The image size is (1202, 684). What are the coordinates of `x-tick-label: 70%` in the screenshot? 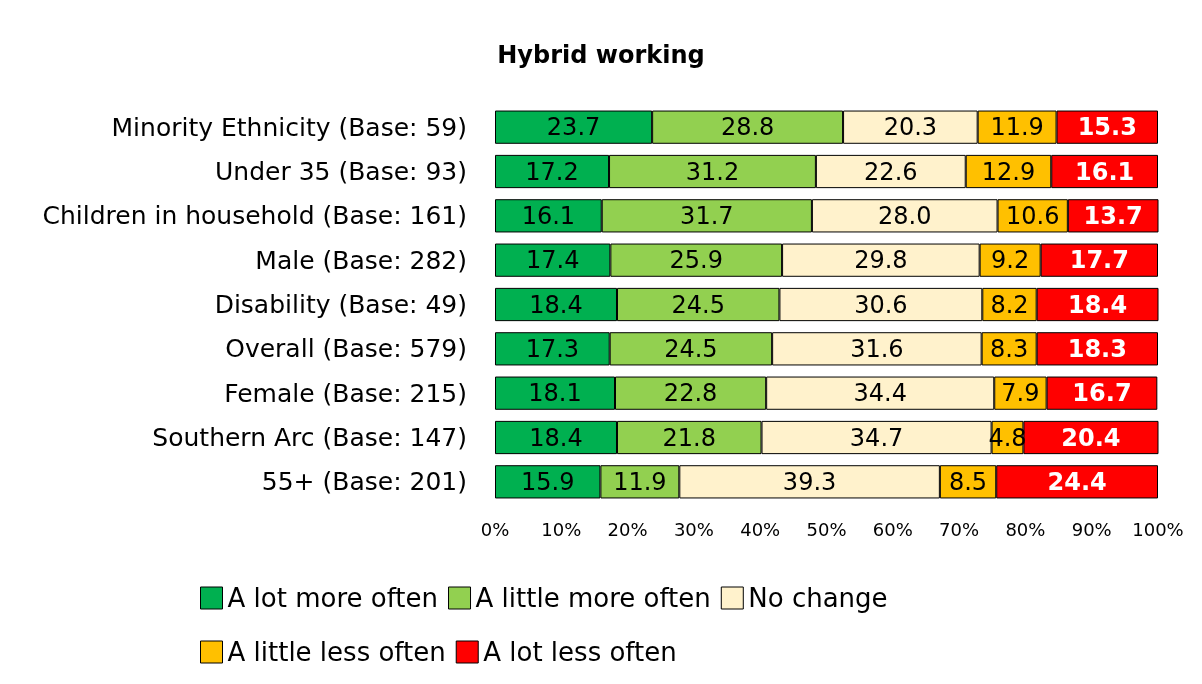 It's located at (959, 529).